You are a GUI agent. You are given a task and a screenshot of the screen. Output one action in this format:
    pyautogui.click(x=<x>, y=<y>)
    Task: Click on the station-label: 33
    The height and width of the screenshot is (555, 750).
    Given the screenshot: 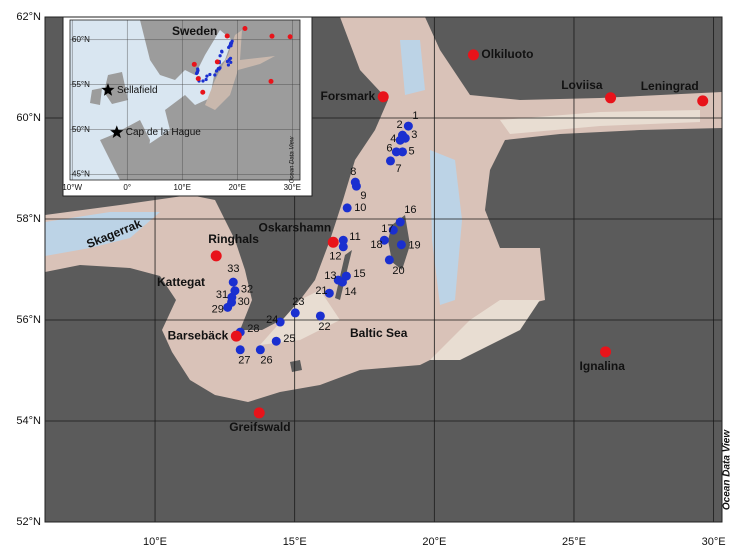 What is the action you would take?
    pyautogui.click(x=233, y=269)
    